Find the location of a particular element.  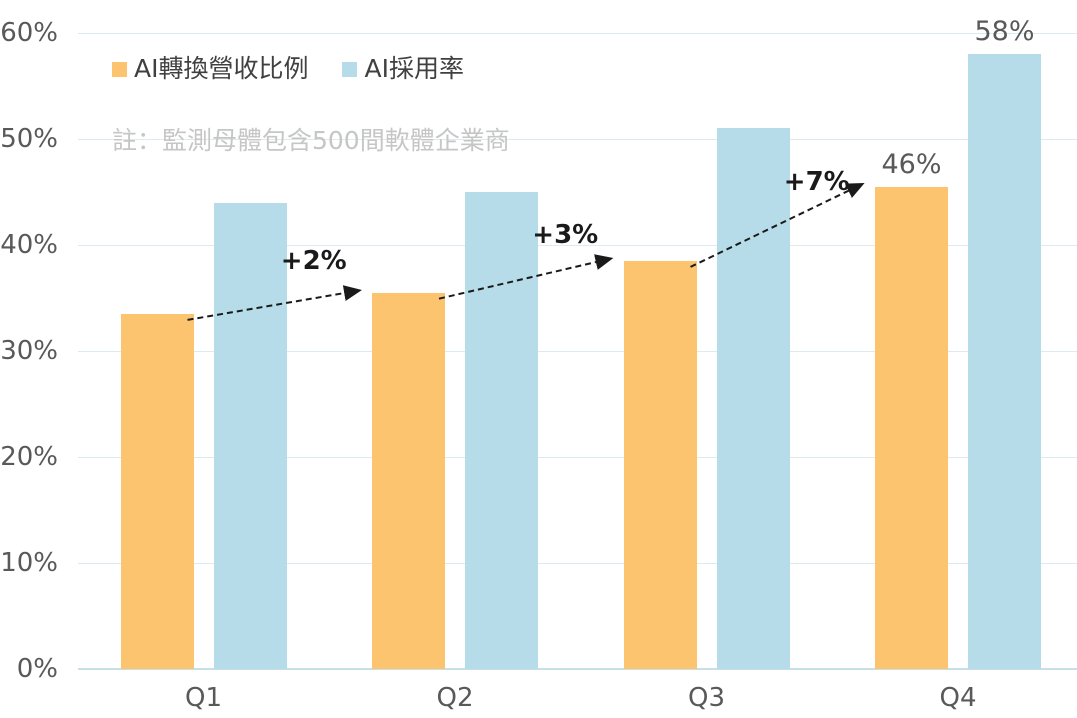

bar-ai-revenue-share-q4 is located at coordinates (911, 427).